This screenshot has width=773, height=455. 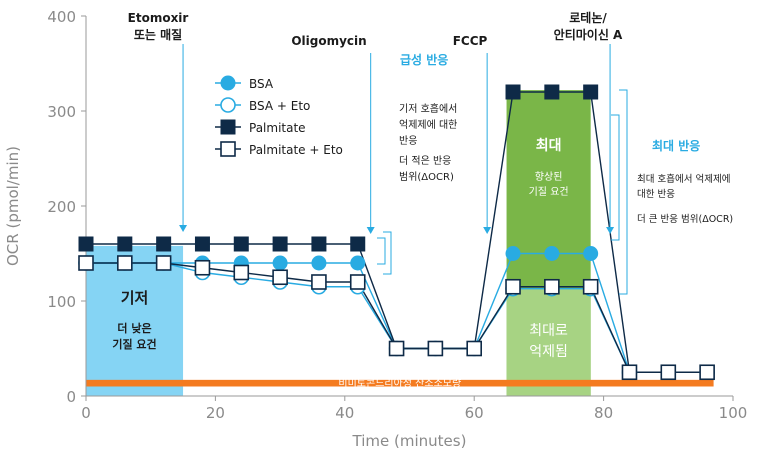 I want to click on acute-response-title: 급성 반응, so click(x=424, y=59).